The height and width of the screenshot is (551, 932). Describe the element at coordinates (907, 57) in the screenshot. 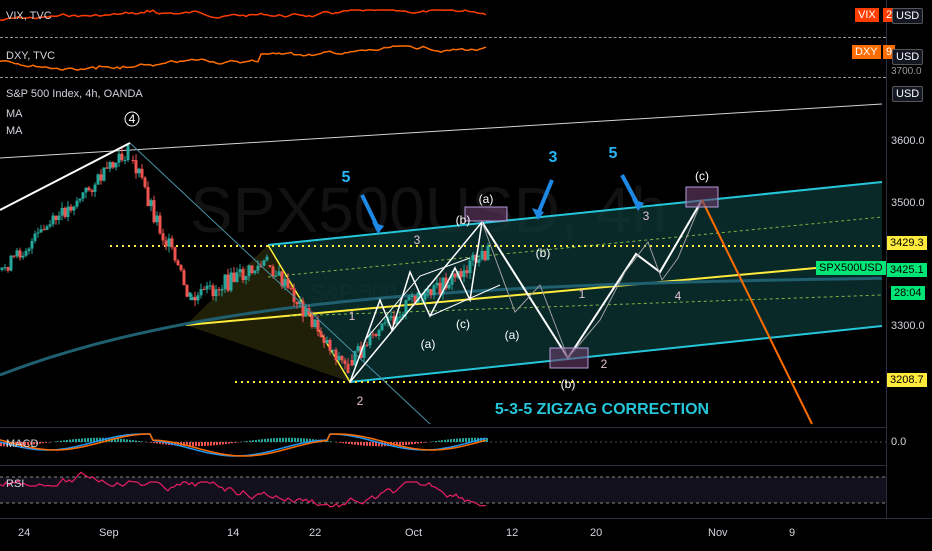

I see `dxy-currency-button: USD` at that location.